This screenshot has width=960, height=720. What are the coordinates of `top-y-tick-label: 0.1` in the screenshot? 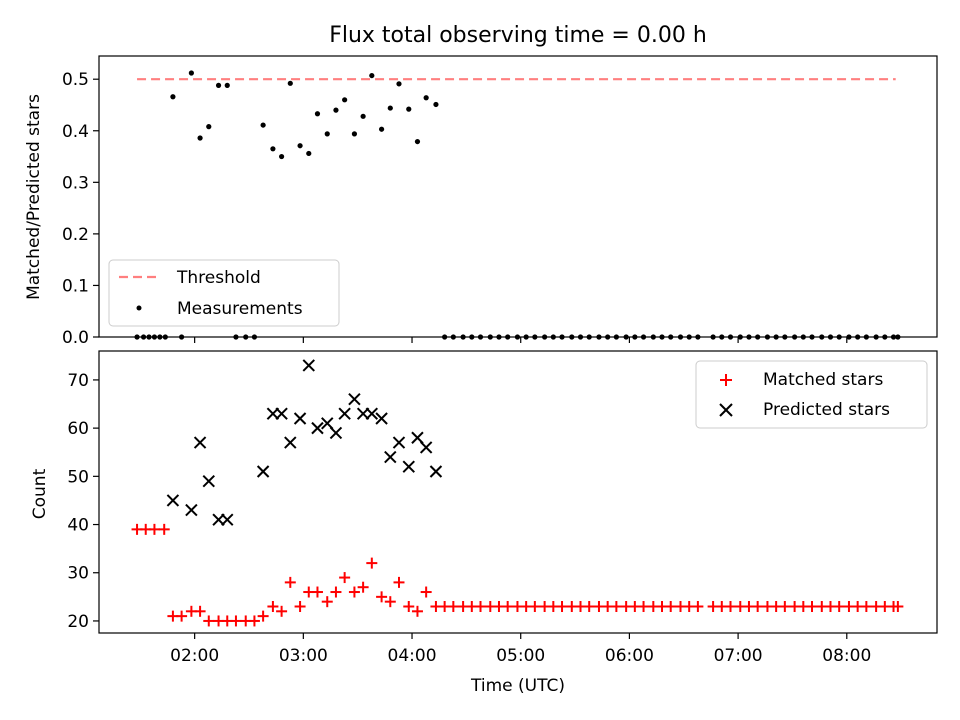 It's located at (75, 286).